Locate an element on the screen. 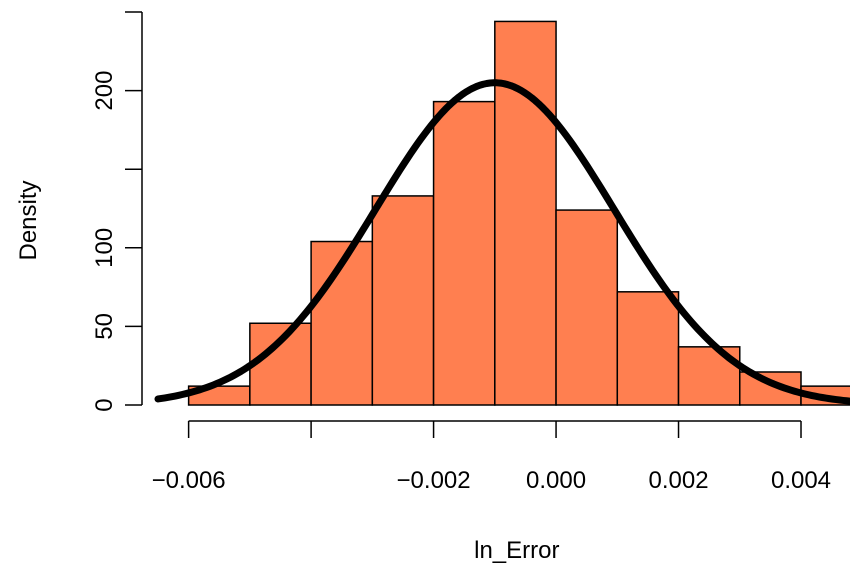 This screenshot has width=850, height=571. x-tick-label: −0.006 is located at coordinates (189, 480).